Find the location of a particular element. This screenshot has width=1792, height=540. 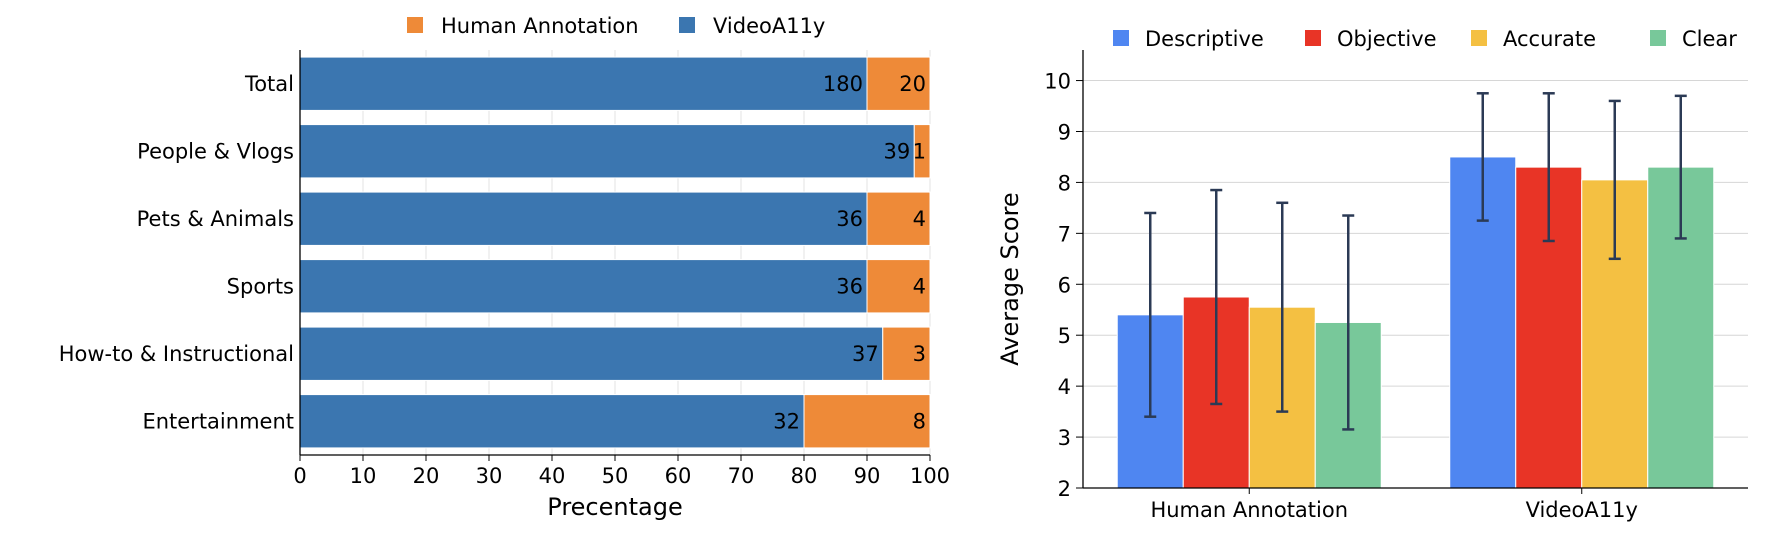

category-label: How-to & Instructional is located at coordinates (176, 354).